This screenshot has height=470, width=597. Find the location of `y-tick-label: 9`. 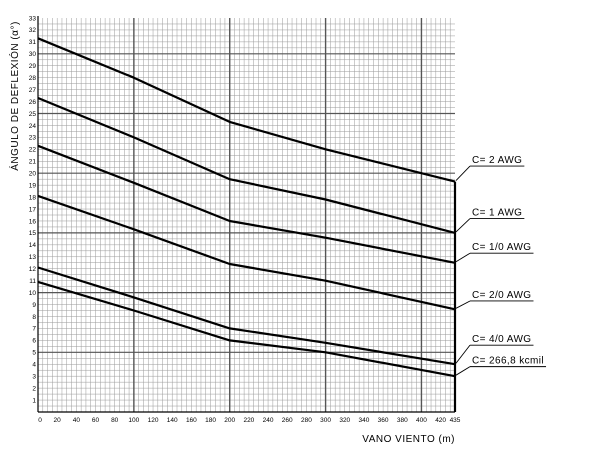

y-tick-label: 9 is located at coordinates (34, 305).